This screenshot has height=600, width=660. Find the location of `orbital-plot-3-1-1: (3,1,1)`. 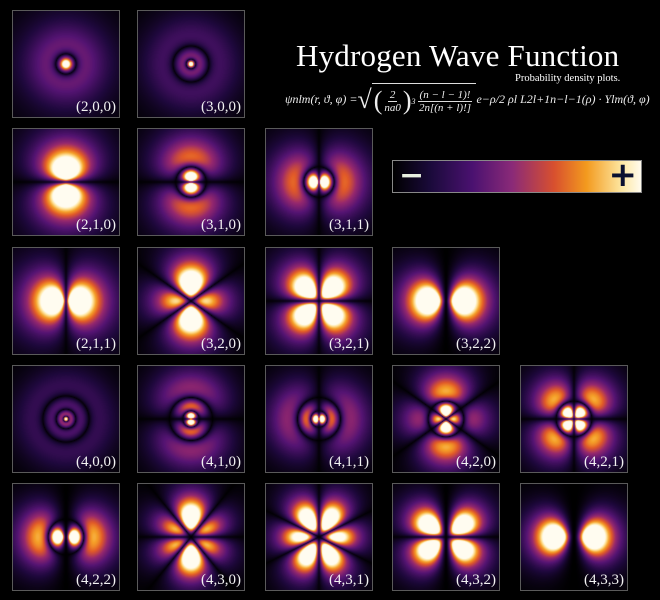

orbital-plot-3-1-1: (3,1,1) is located at coordinates (319, 182).